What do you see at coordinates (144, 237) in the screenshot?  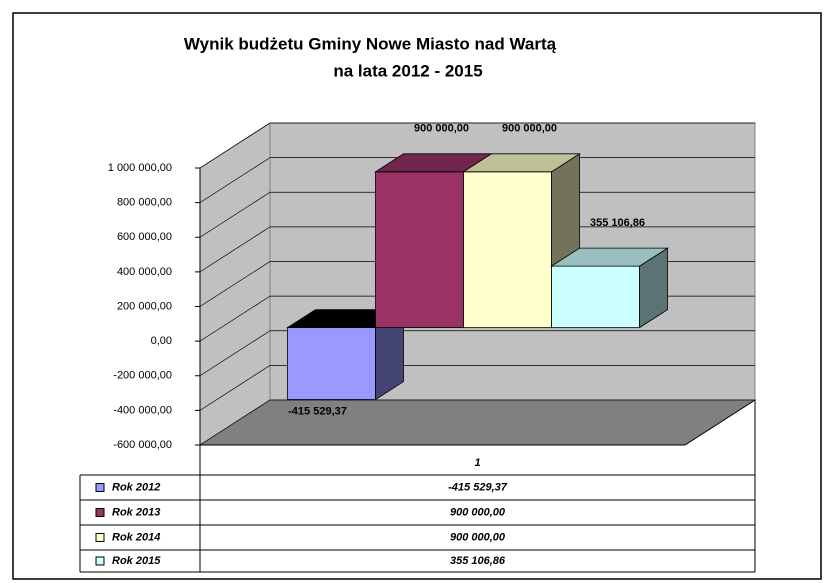 I see `y-tick-label: 600 000,00` at bounding box center [144, 237].